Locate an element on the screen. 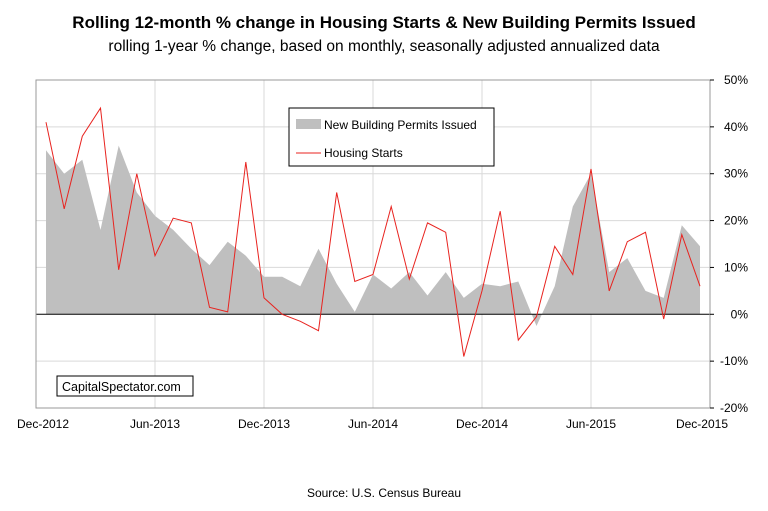  y-tick-label: -20% is located at coordinates (734, 408).